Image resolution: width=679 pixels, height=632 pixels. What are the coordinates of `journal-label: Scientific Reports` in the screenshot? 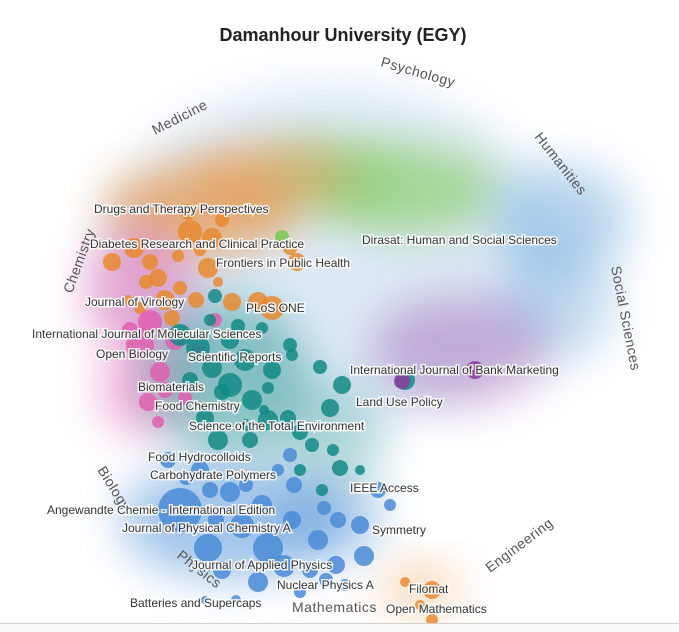 It's located at (234, 357).